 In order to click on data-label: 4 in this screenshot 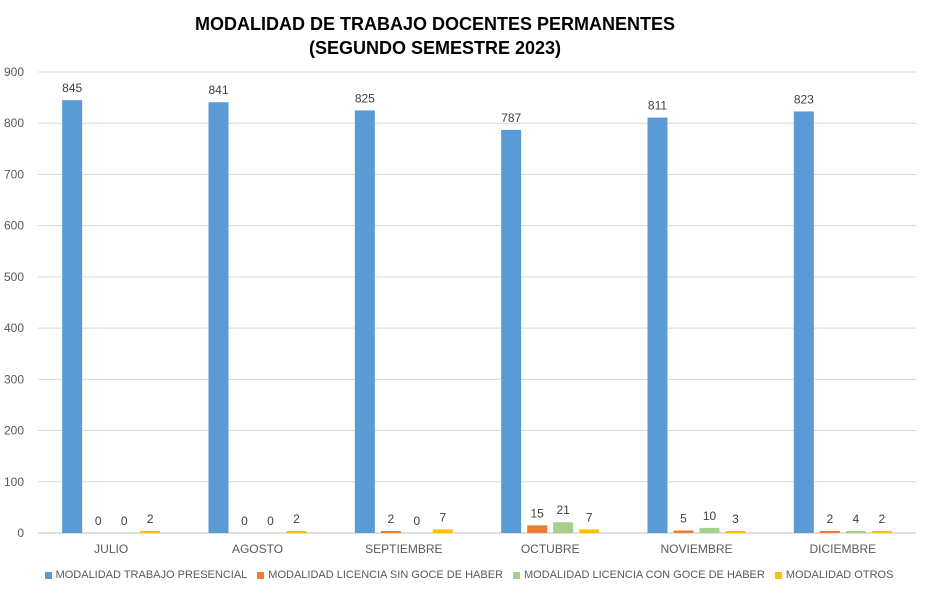, I will do `click(855, 519)`.